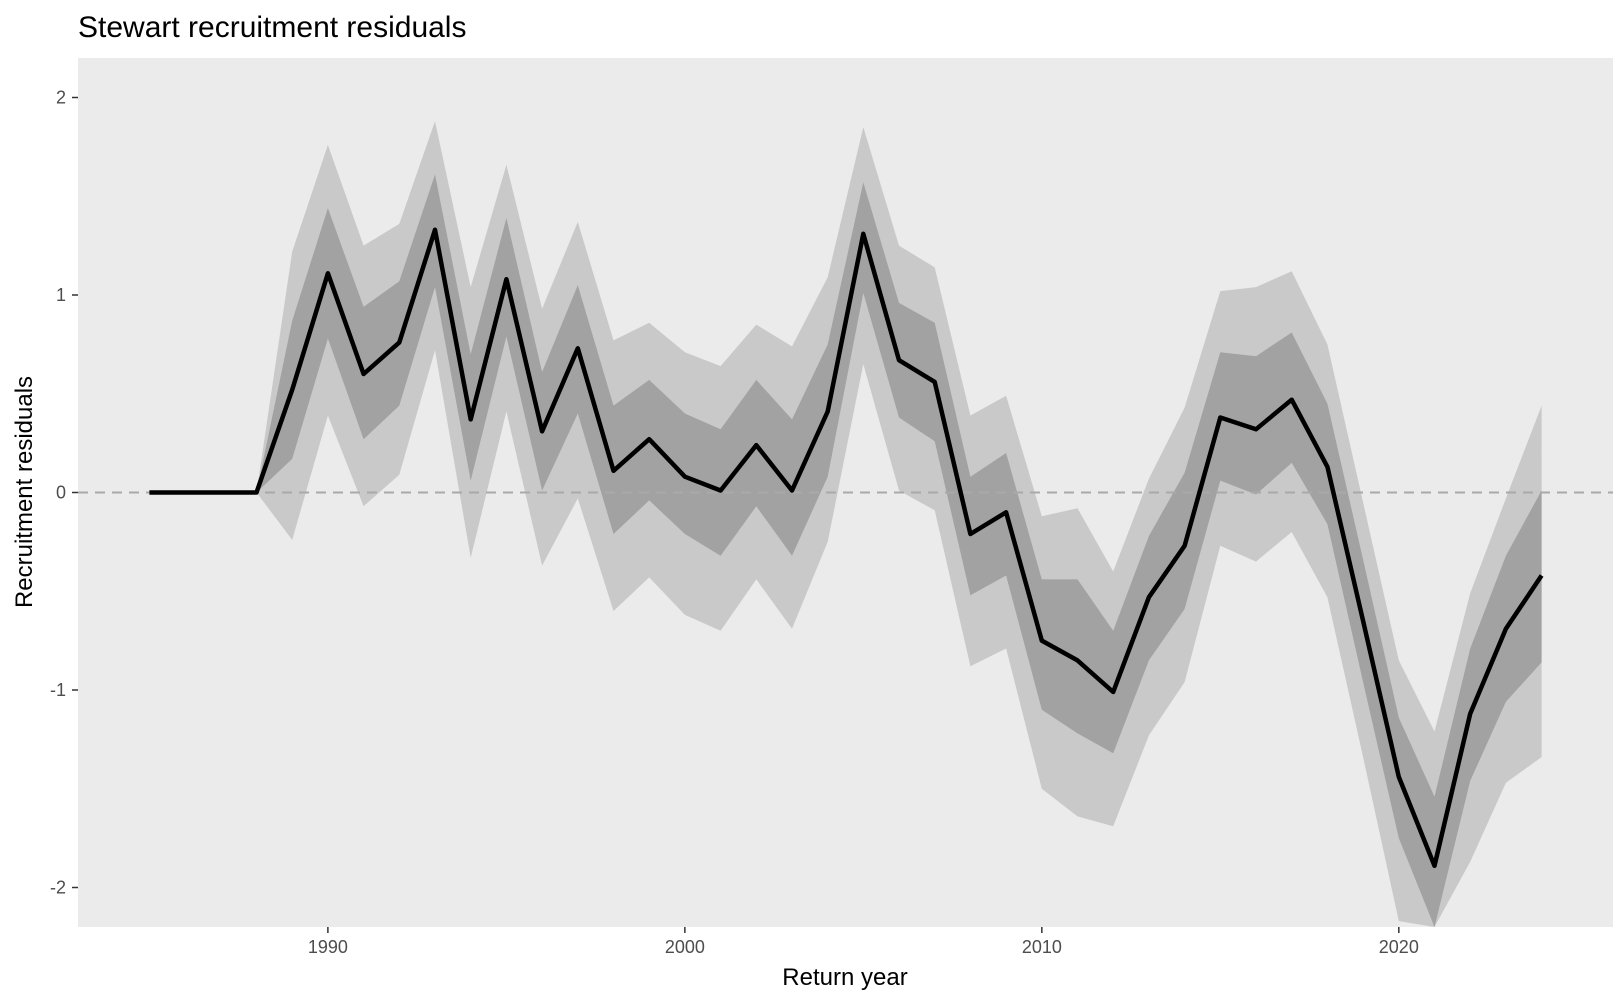  What do you see at coordinates (61, 493) in the screenshot?
I see `y-tick-label: 0` at bounding box center [61, 493].